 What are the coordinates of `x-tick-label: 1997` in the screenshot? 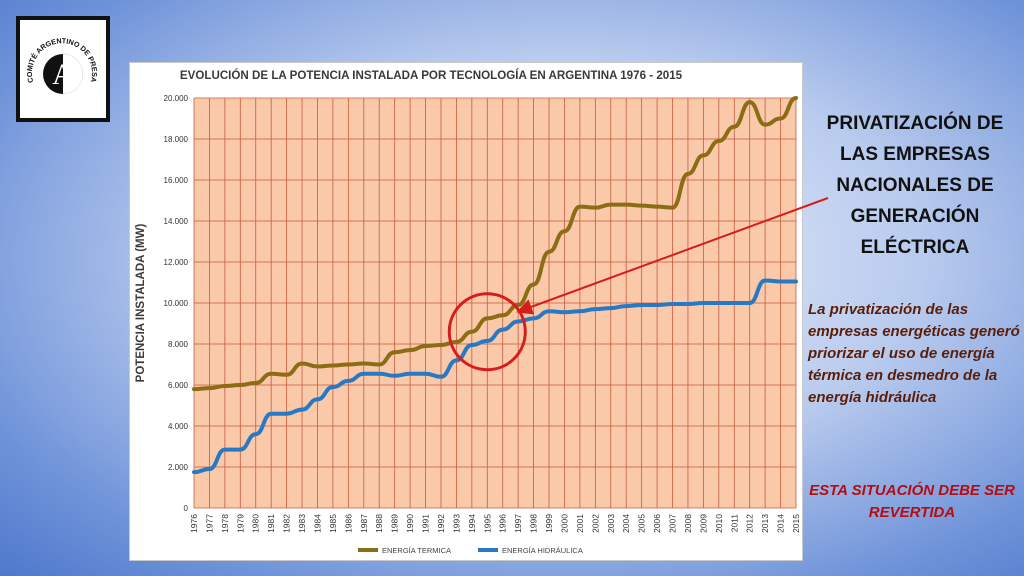 It's located at (518, 523).